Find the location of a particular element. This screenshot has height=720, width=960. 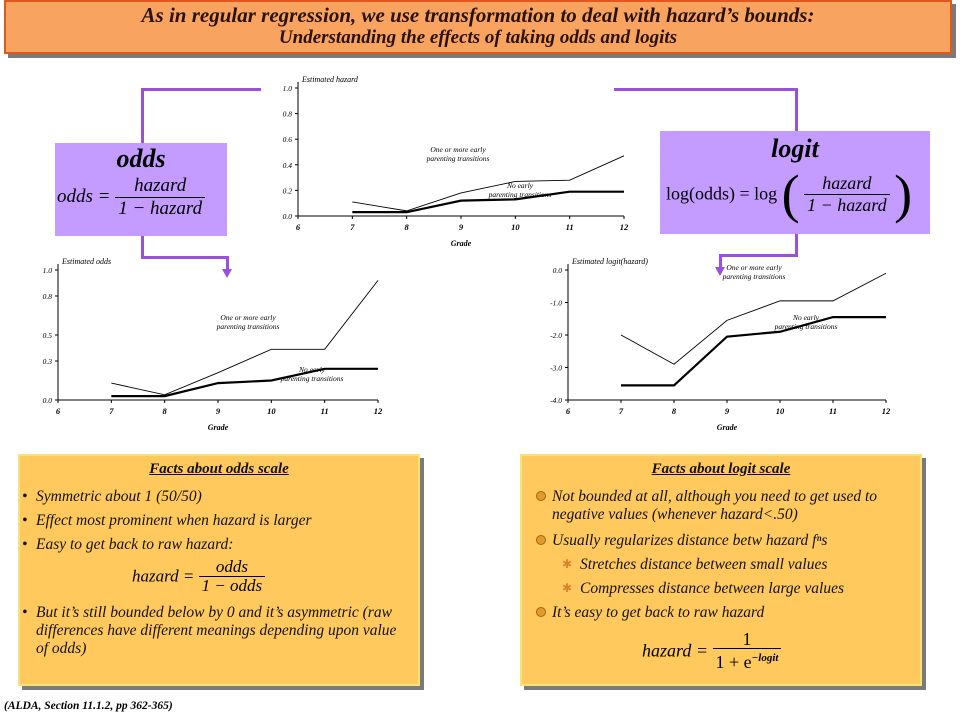

logit-fact-3: It’s easy to get back to raw hazard is located at coordinates (724, 613).